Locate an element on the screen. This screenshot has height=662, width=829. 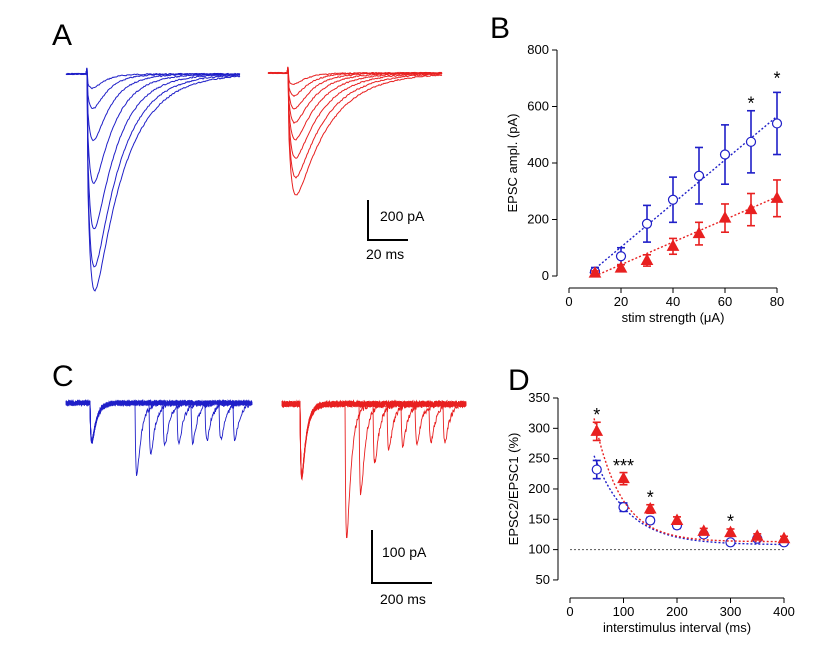
chart-b-y-tick-label: 600 is located at coordinates (538, 106).